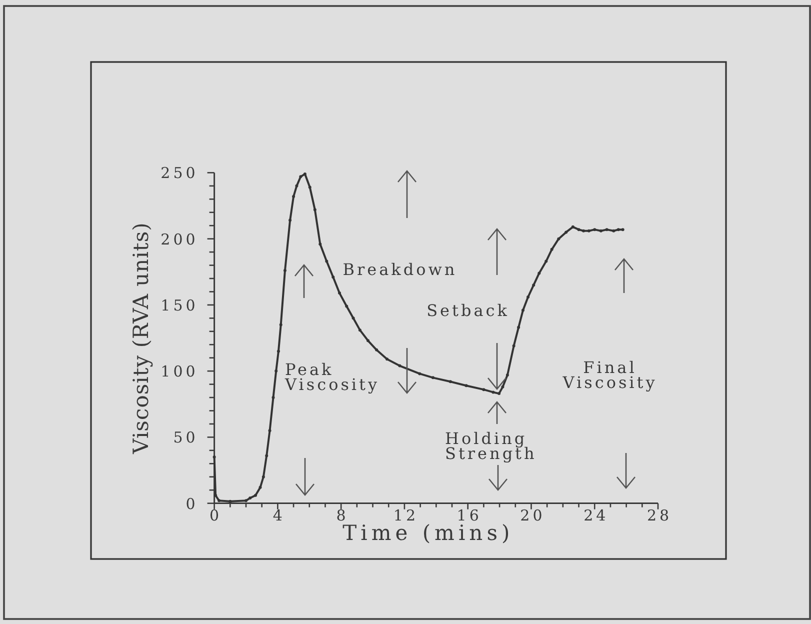 The height and width of the screenshot is (624, 811). I want to click on x-tick-label: 24, so click(596, 515).